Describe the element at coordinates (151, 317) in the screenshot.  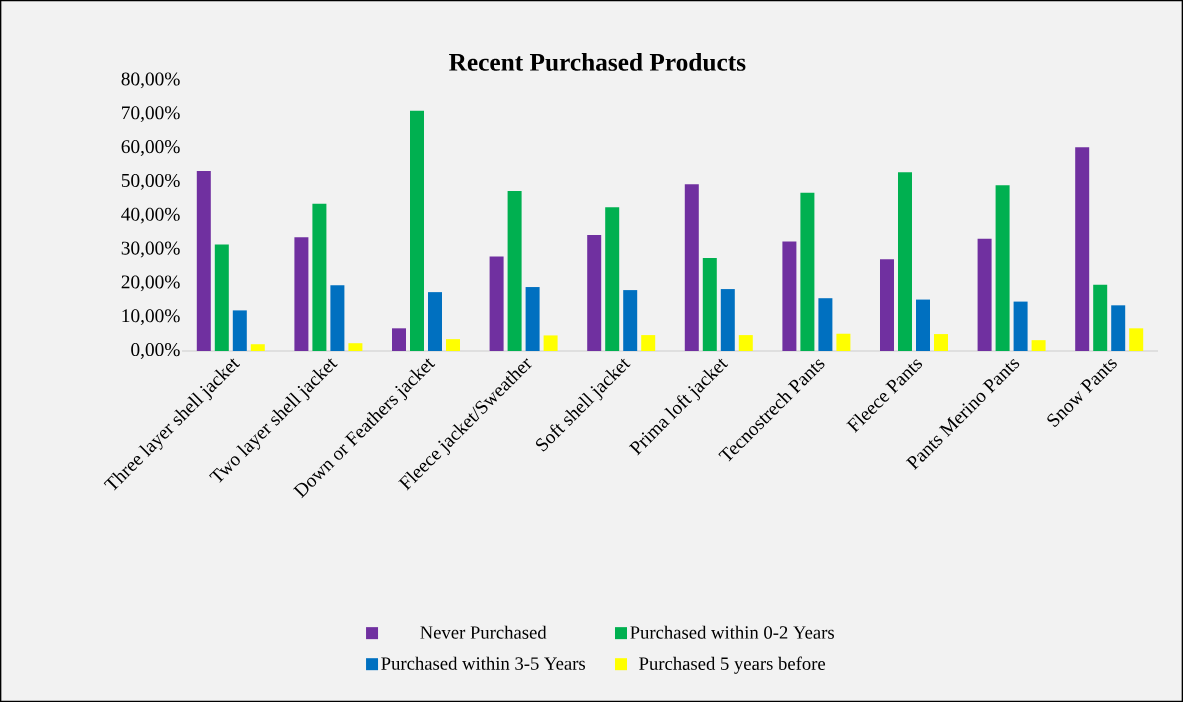
I see `y-tick-label: 10,00%` at that location.